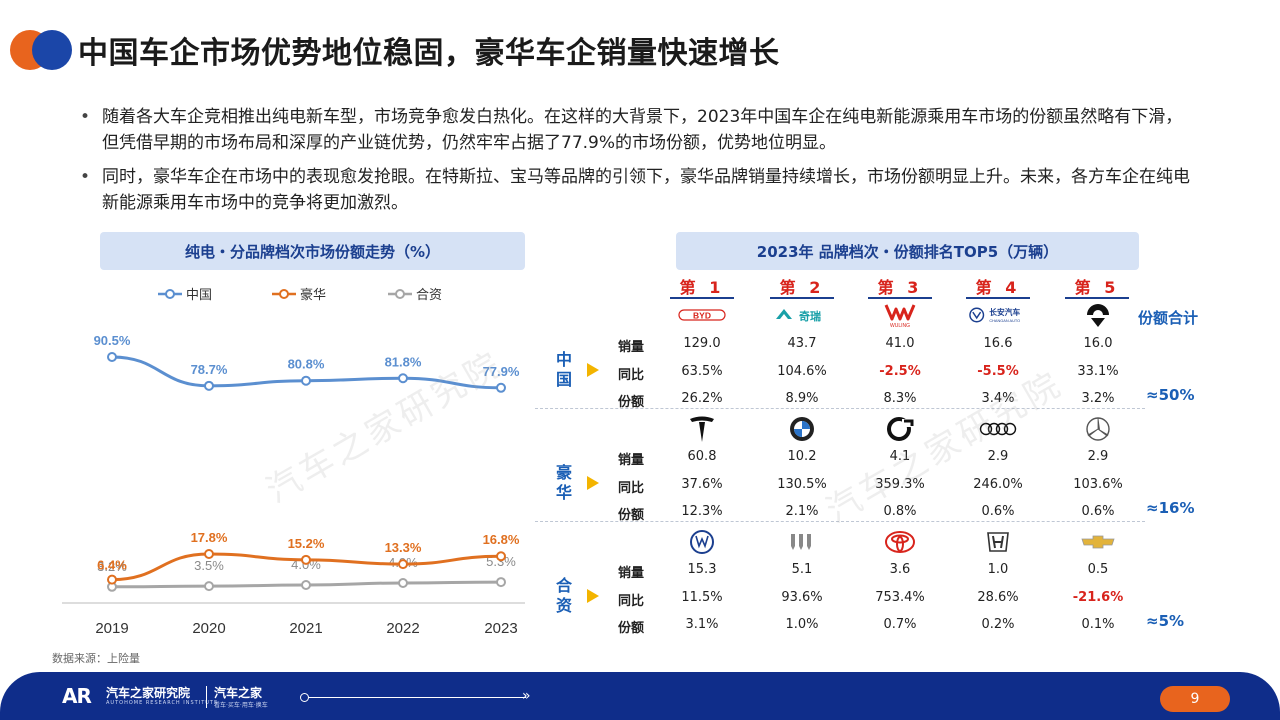  I want to click on data-label: 6.4%, so click(112, 565).